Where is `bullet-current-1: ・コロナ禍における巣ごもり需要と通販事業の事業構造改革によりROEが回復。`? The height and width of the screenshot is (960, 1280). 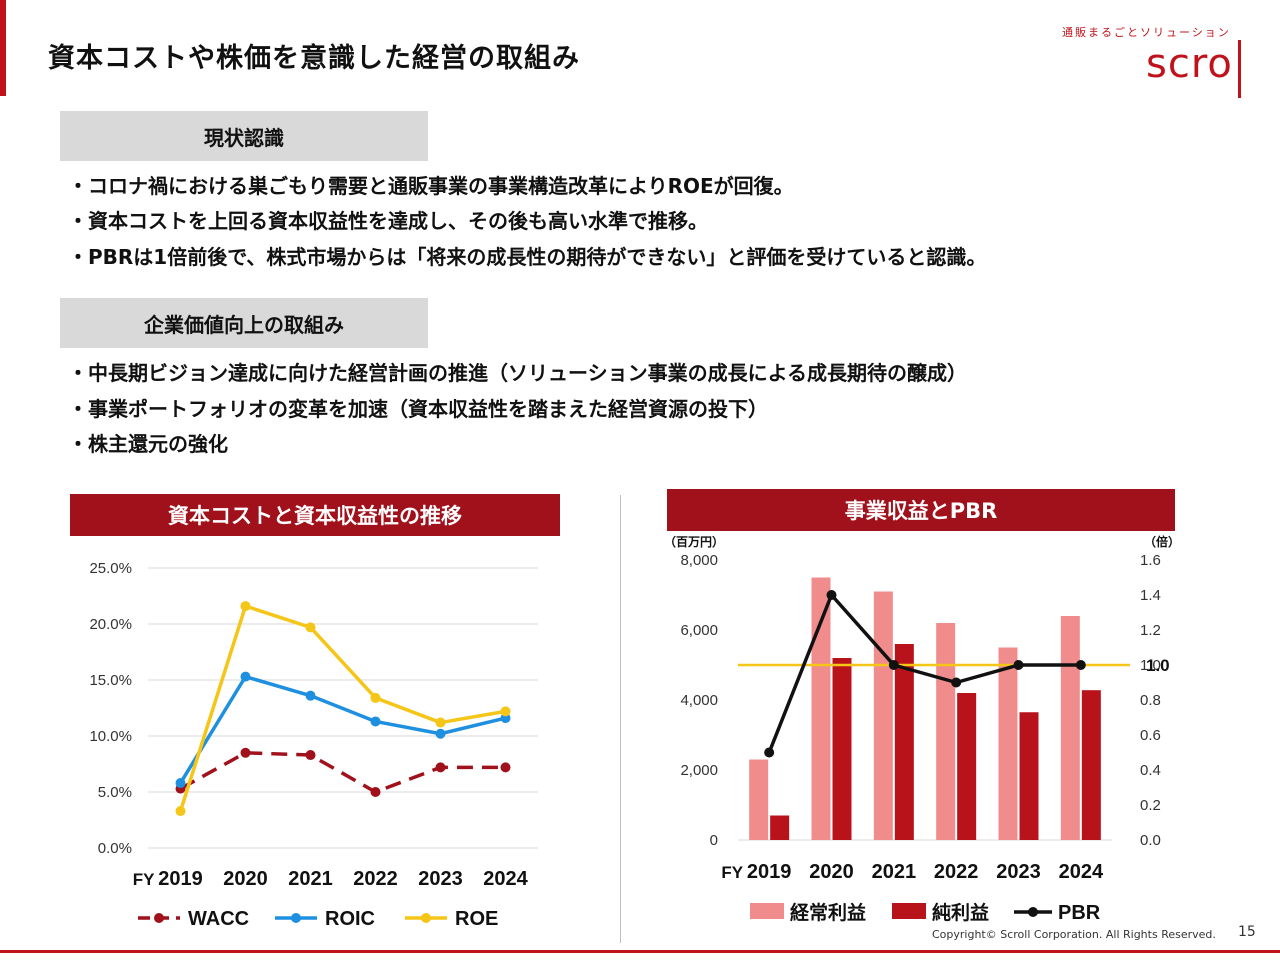
bullet-current-1: ・コロナ禍における巣ごもり需要と通販事業の事業構造改革によりROEが回復。 is located at coordinates (431, 186).